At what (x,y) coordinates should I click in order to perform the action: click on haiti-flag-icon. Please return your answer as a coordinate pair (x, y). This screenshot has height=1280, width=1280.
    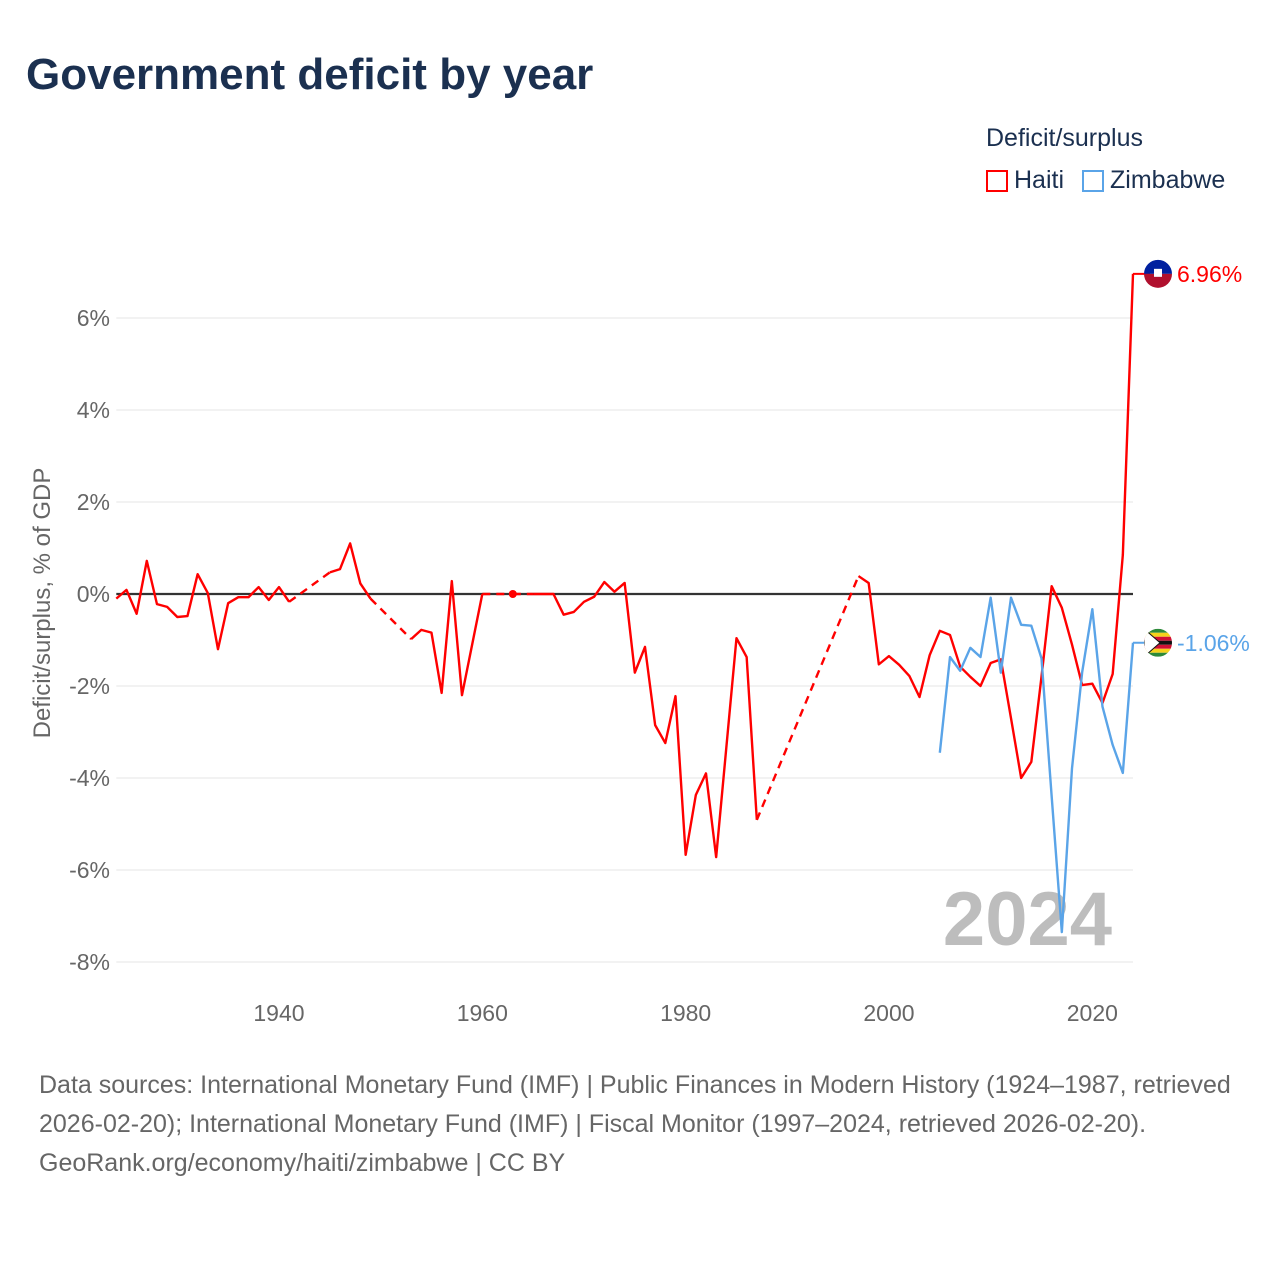
    Looking at the image, I should click on (1158, 273).